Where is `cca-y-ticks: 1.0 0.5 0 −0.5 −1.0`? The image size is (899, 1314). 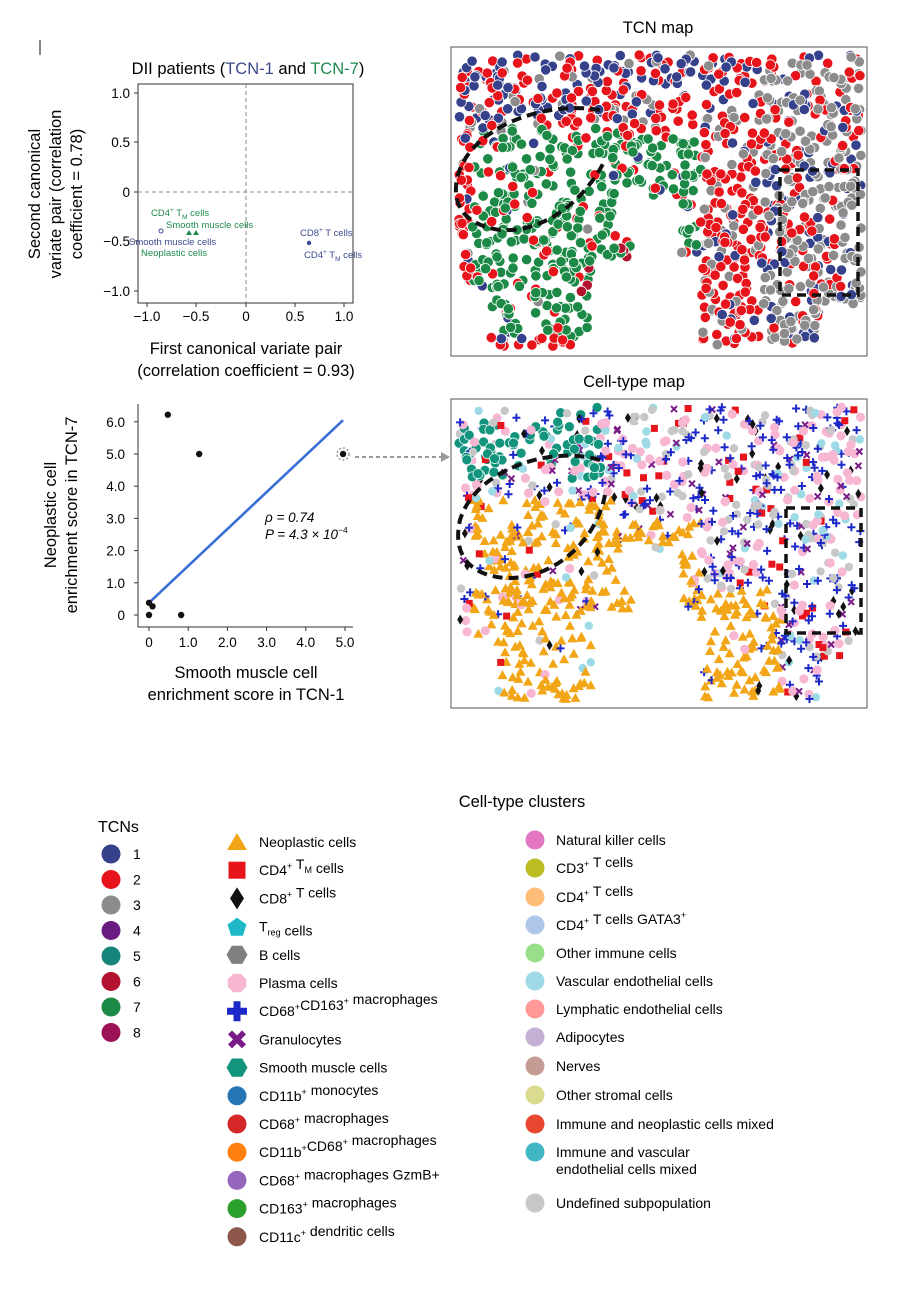 cca-y-ticks: 1.0 0.5 0 −0.5 −1.0 is located at coordinates (120, 192).